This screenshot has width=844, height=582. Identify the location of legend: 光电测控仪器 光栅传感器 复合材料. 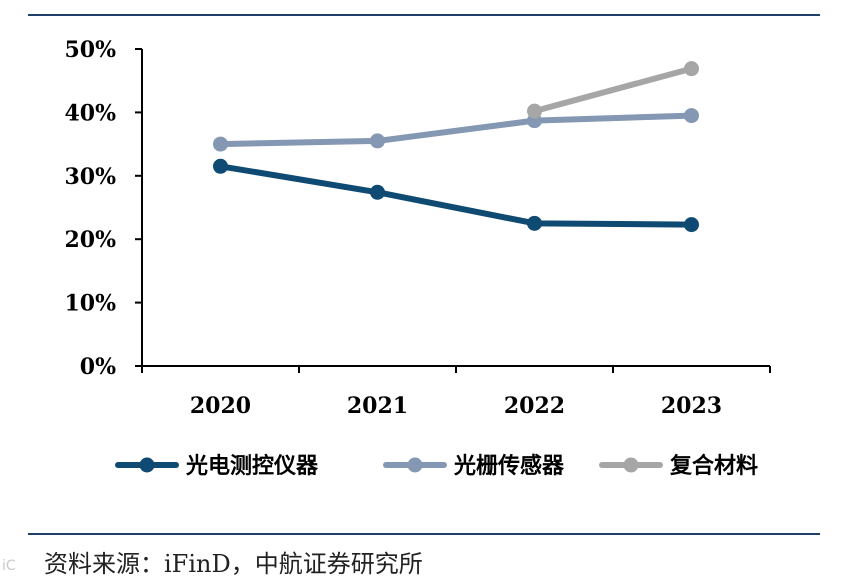
(436, 466).